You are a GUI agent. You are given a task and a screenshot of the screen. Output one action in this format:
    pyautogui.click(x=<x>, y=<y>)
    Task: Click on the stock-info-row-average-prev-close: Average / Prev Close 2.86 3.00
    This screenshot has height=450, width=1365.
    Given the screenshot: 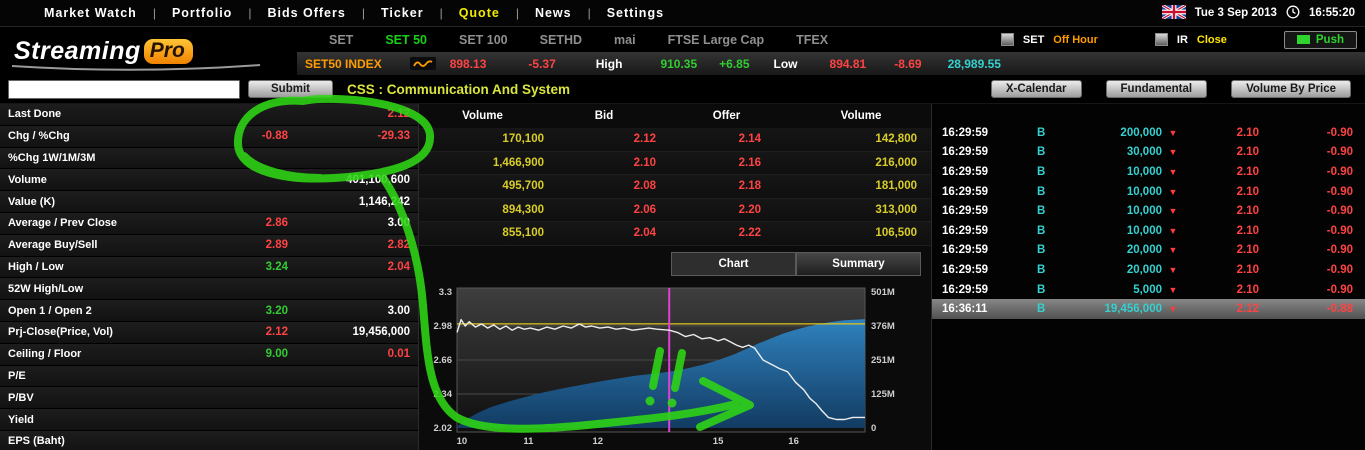 What is the action you would take?
    pyautogui.click(x=209, y=223)
    